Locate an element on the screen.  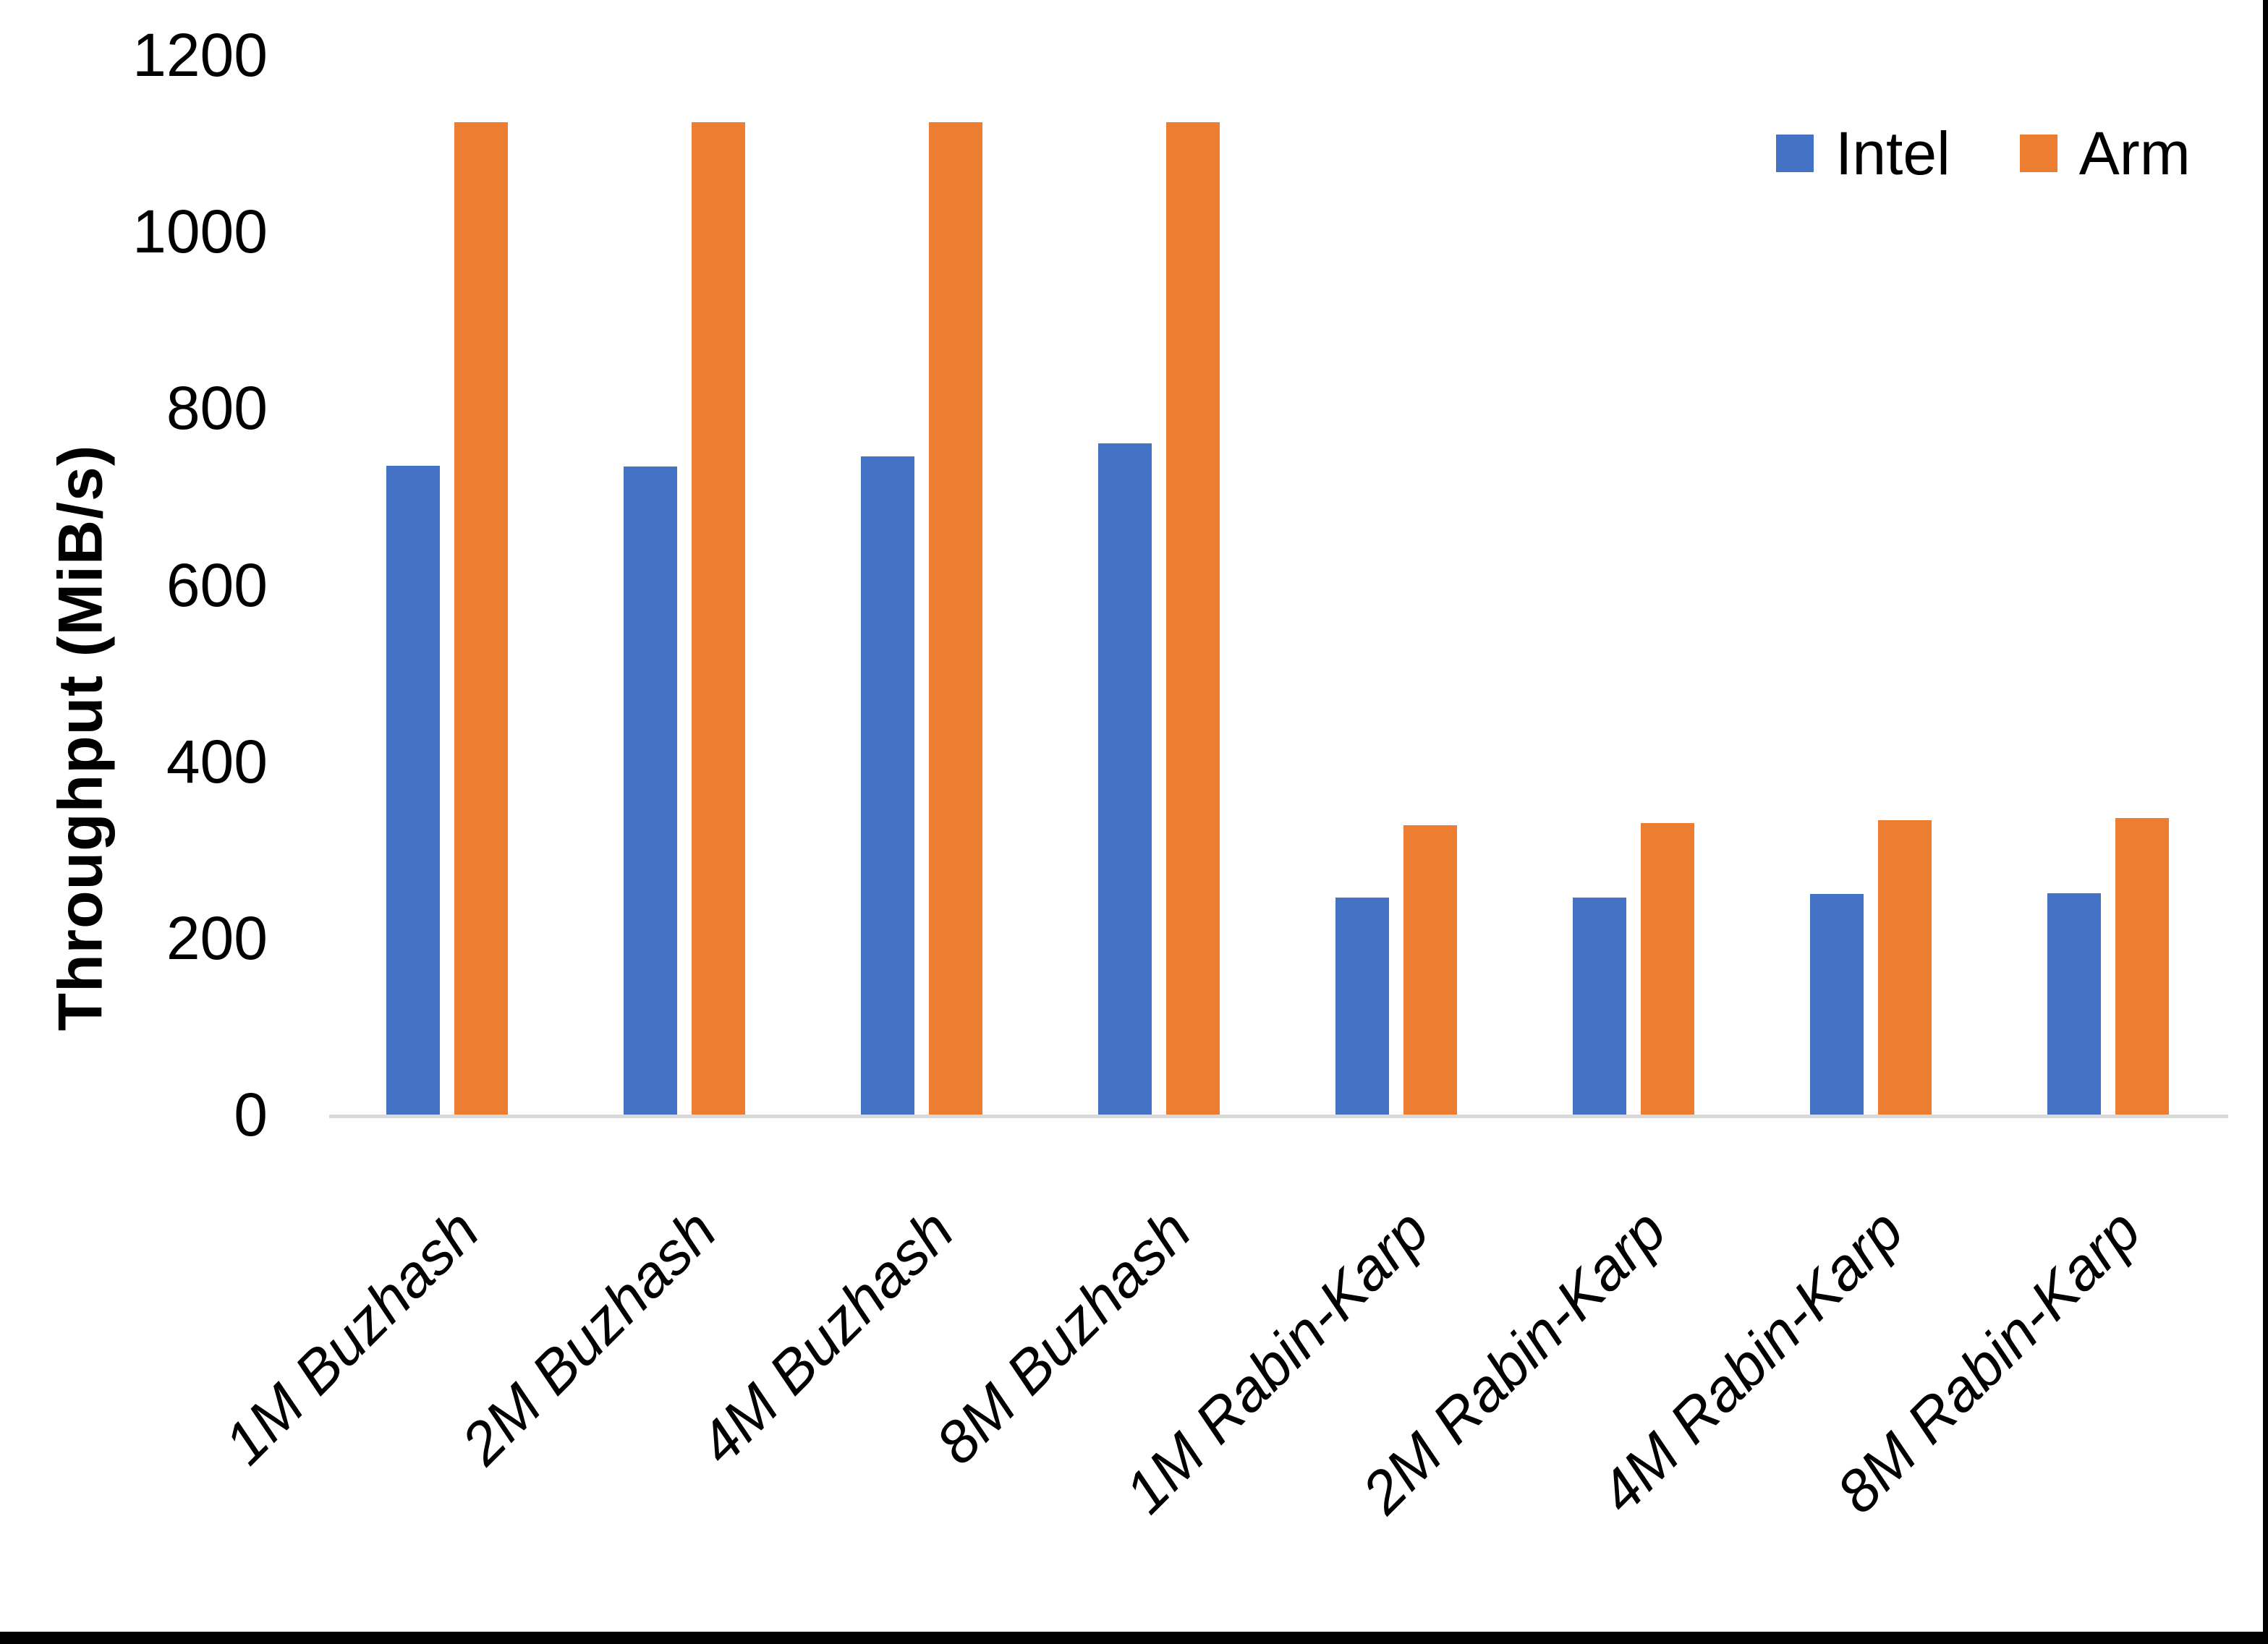
legend-item-intel: Intel is located at coordinates (1863, 153).